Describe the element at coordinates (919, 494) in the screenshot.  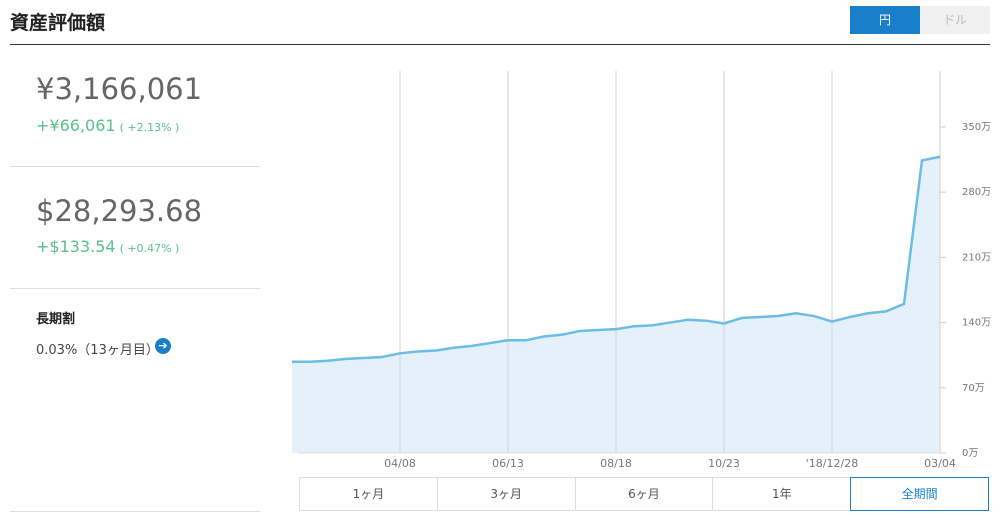
I see `period-tab: 全期間` at that location.